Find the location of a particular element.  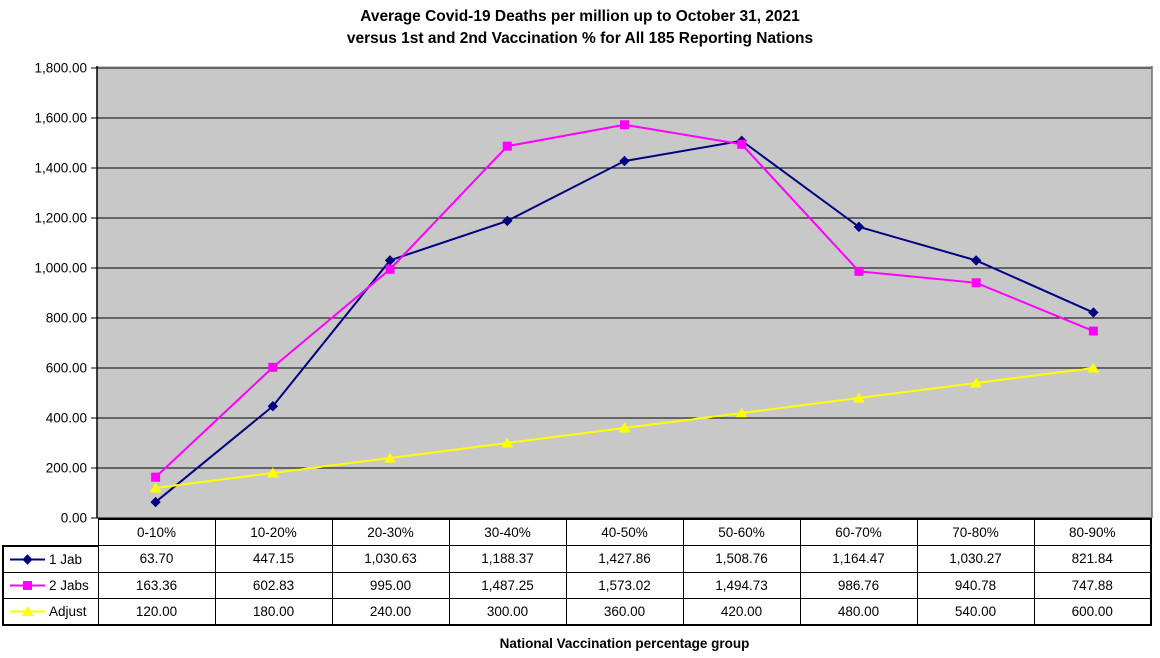

table-corner-blank is located at coordinates (50, 532).